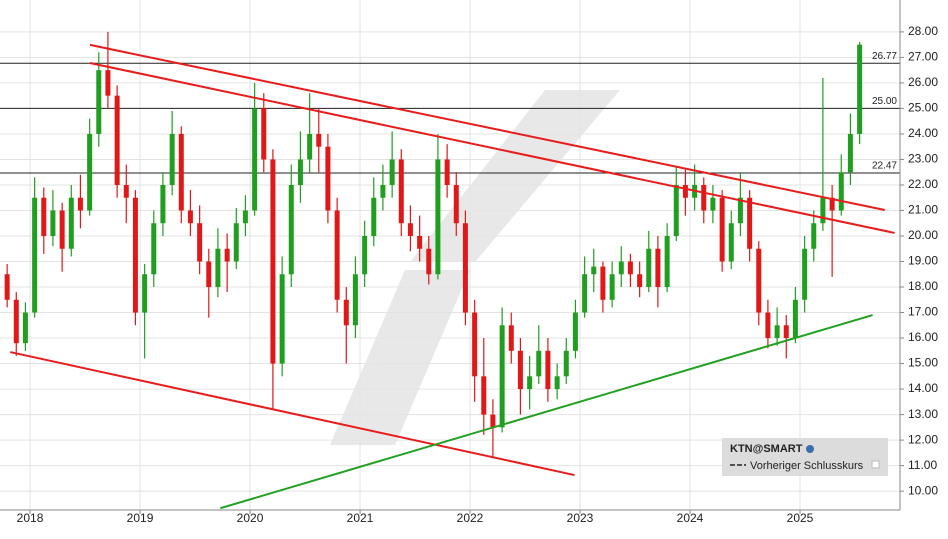 The height and width of the screenshot is (539, 948). What do you see at coordinates (292, 414) in the screenshot?
I see `trend-line` at bounding box center [292, 414].